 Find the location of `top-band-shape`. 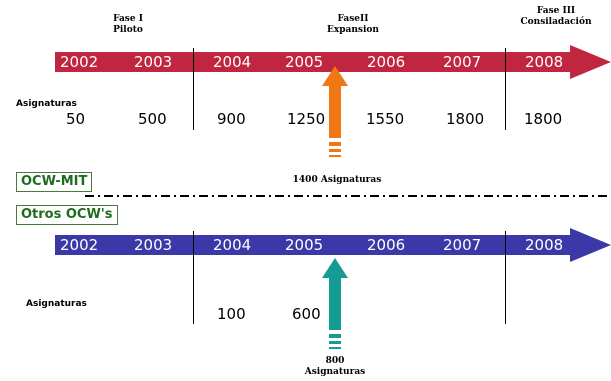

top-band-shape is located at coordinates (333, 62).